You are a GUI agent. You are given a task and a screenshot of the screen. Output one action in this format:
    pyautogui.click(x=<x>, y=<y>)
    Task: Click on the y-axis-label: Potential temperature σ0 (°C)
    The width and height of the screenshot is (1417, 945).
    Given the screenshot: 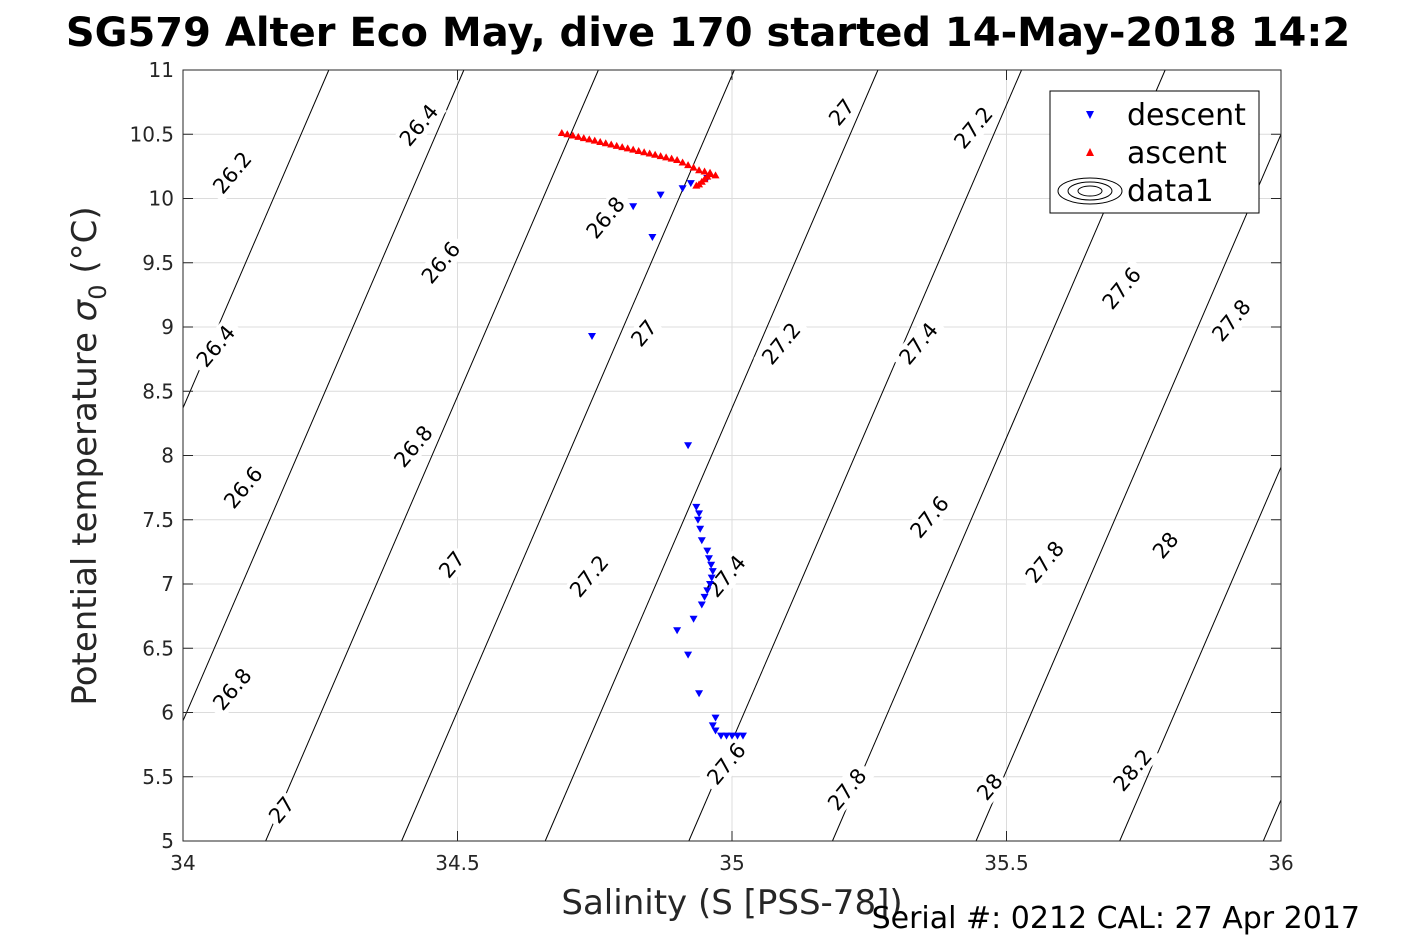 What is the action you would take?
    pyautogui.click(x=88, y=455)
    